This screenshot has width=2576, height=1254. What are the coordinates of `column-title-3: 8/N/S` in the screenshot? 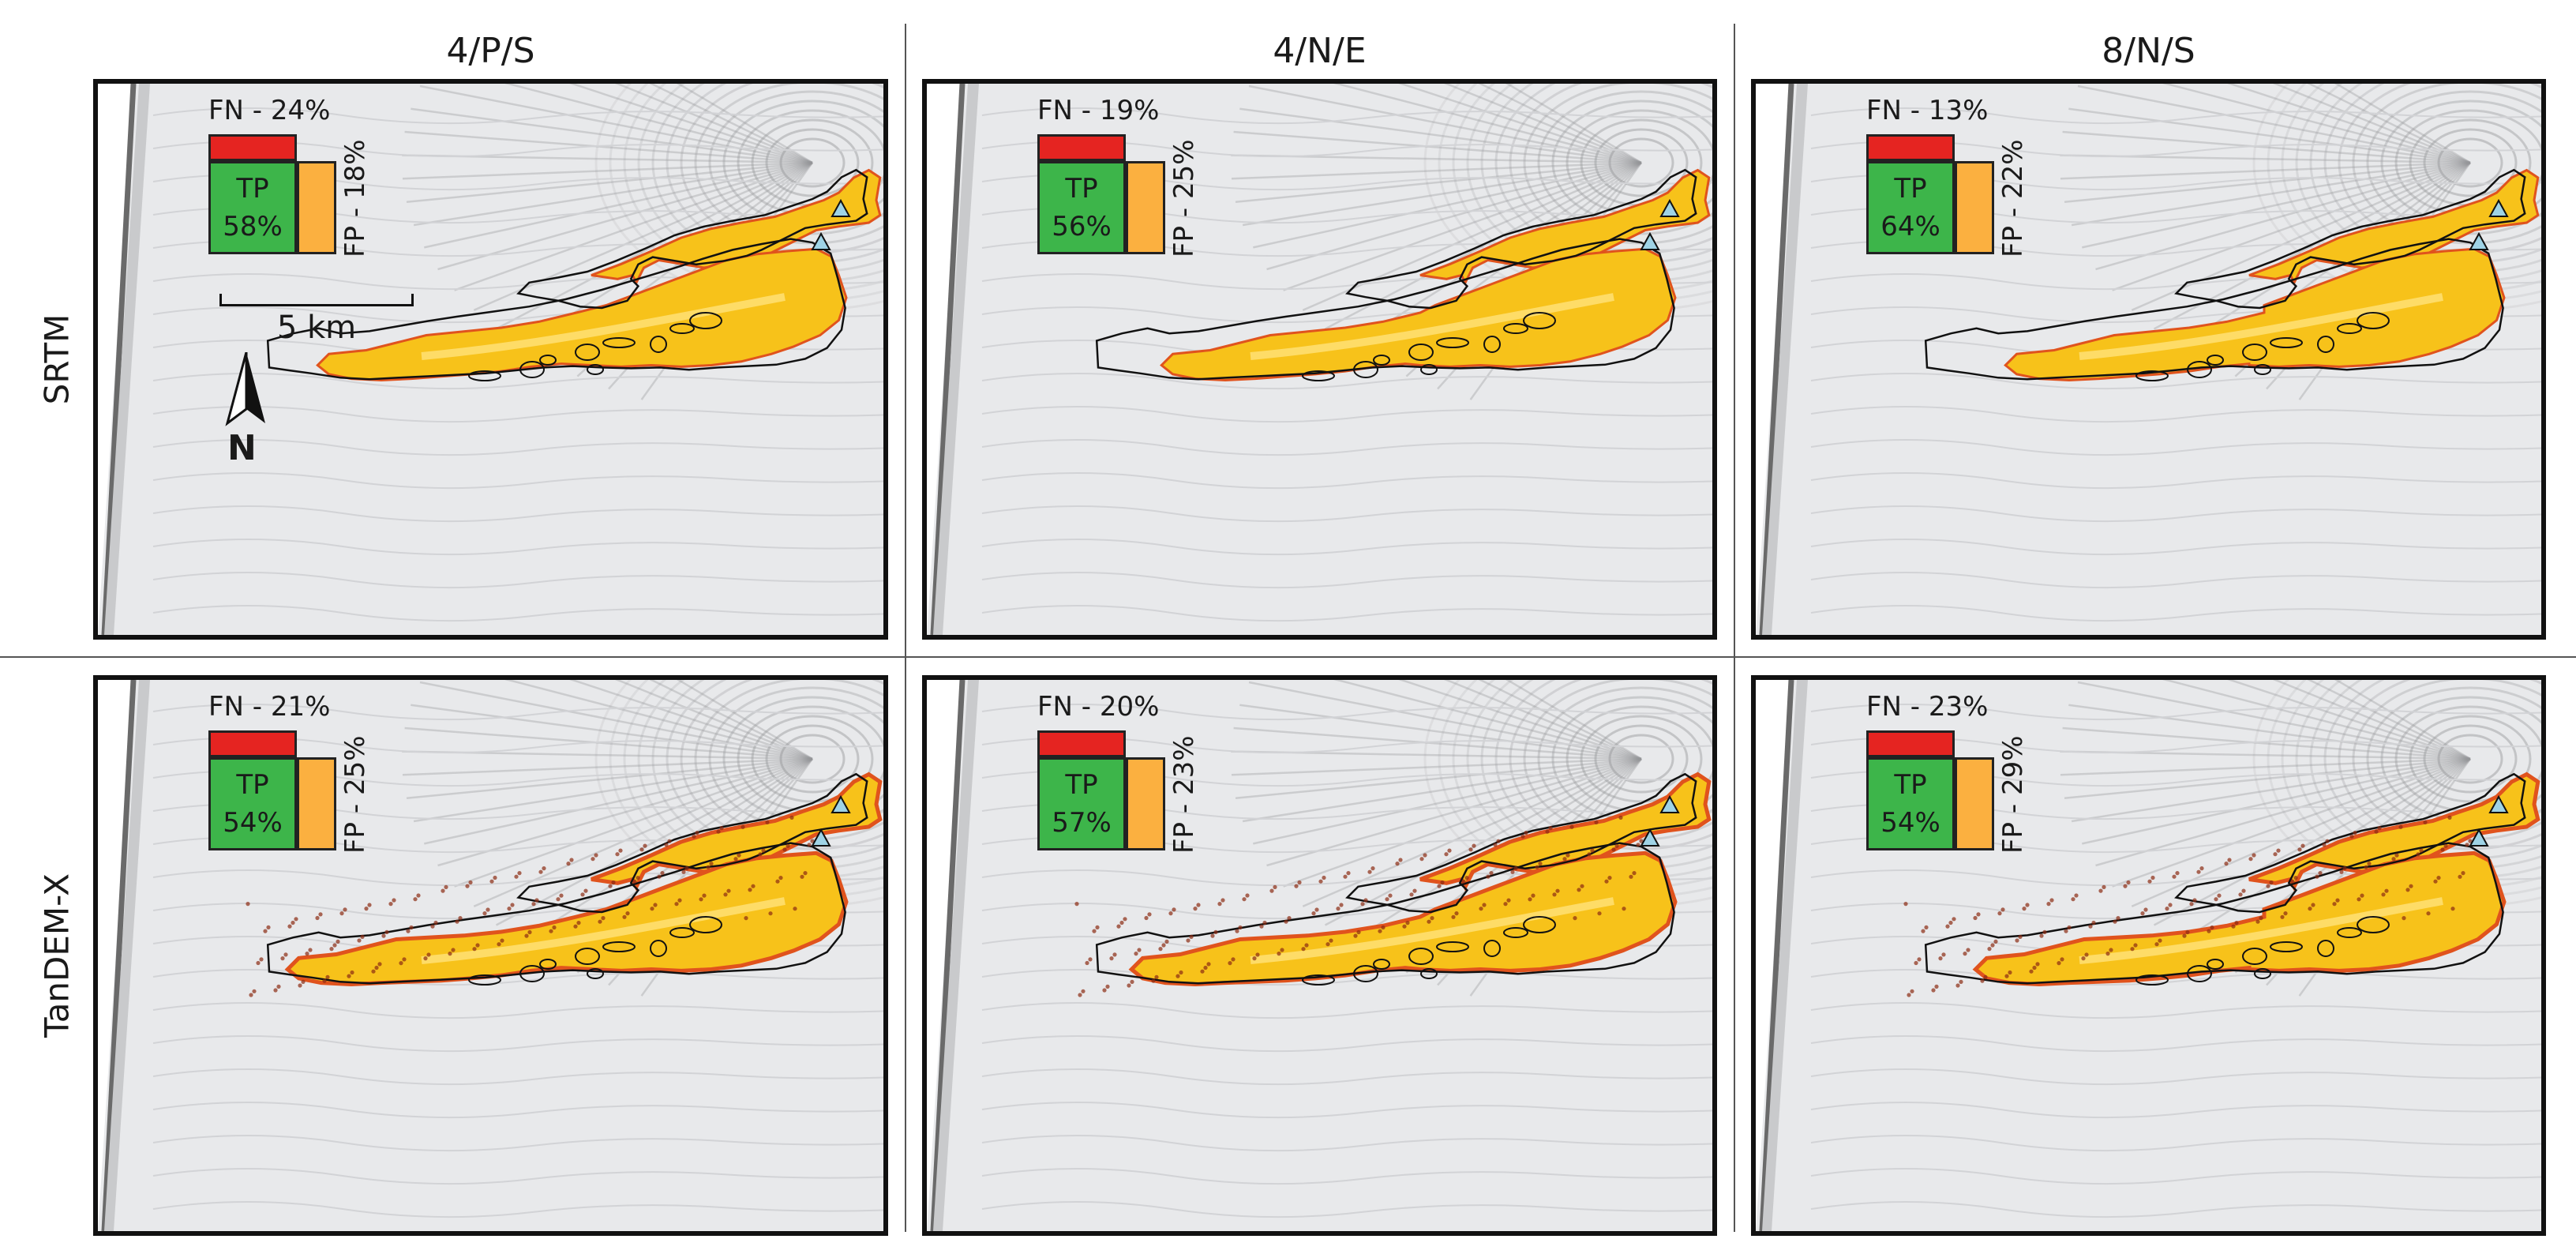 It's located at (2148, 51).